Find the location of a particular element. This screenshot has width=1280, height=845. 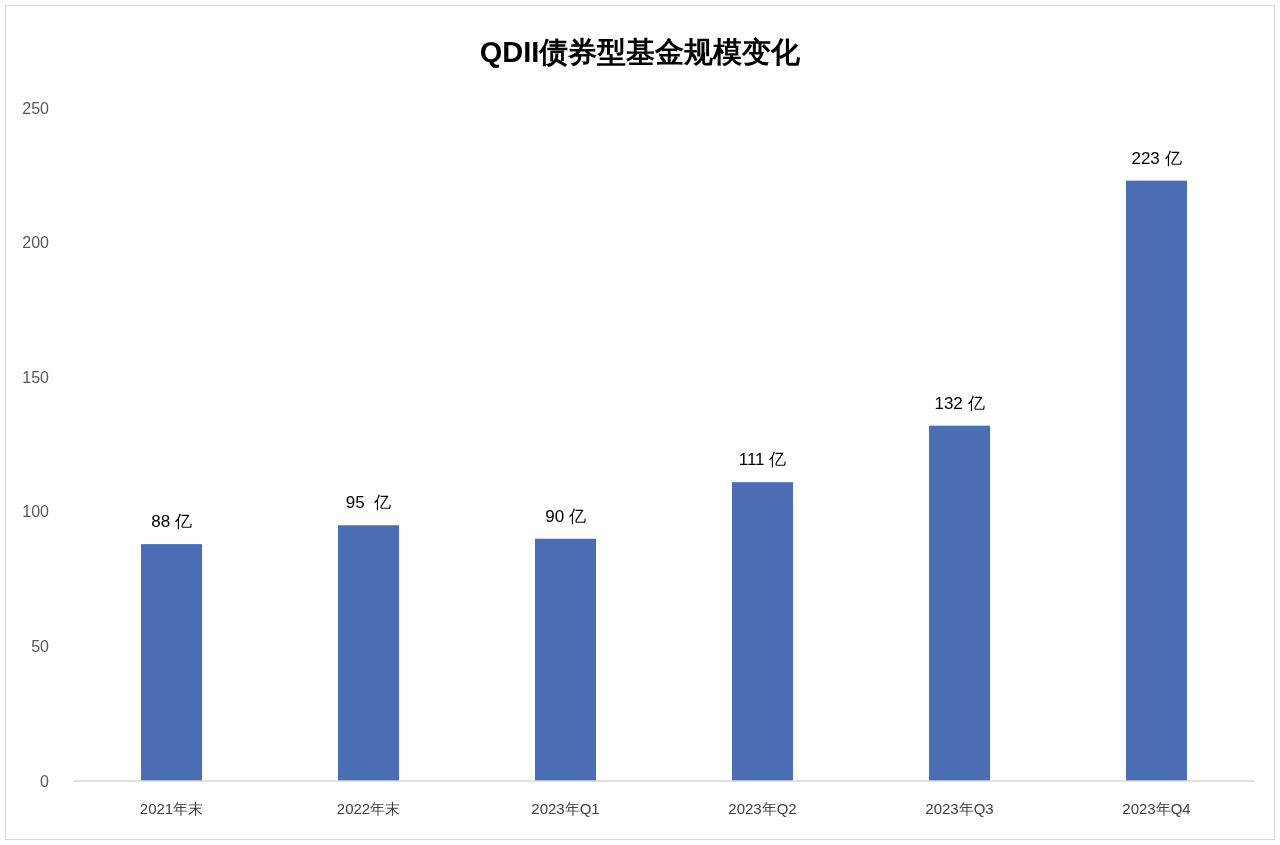

y-tick-label: 0 is located at coordinates (45, 781).